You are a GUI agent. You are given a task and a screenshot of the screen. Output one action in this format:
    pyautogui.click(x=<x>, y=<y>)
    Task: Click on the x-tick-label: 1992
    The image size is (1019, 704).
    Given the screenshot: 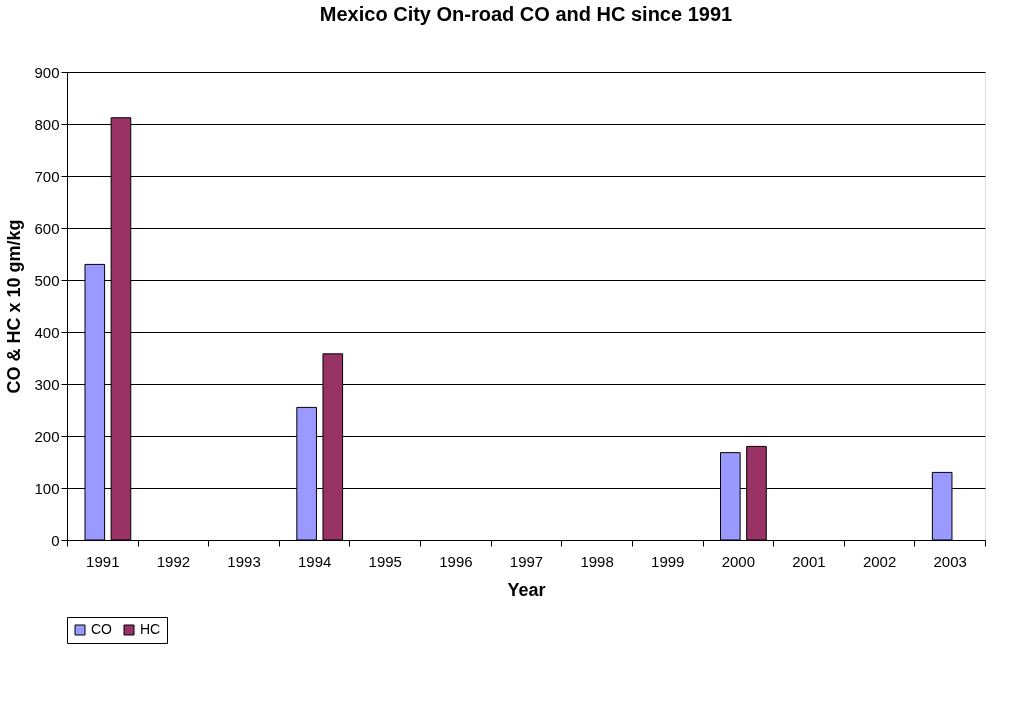 What is the action you would take?
    pyautogui.click(x=173, y=561)
    